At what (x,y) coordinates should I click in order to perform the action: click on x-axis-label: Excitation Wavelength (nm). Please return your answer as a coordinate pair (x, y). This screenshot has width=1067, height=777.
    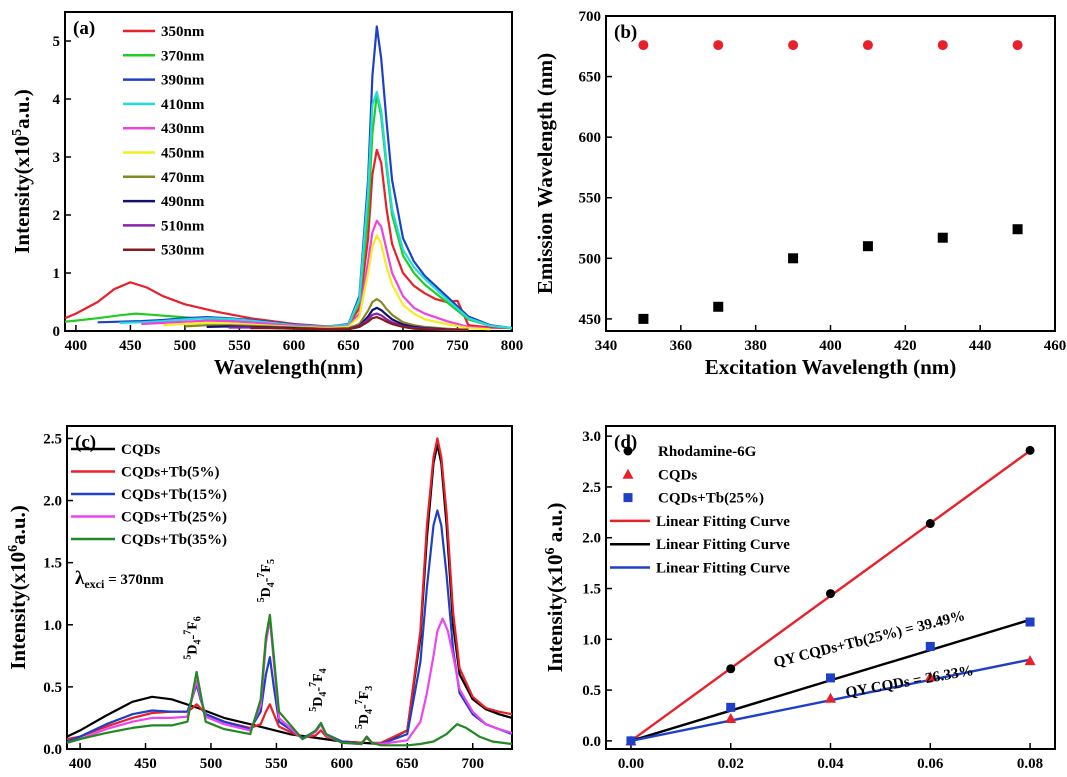
    Looking at the image, I should click on (831, 367).